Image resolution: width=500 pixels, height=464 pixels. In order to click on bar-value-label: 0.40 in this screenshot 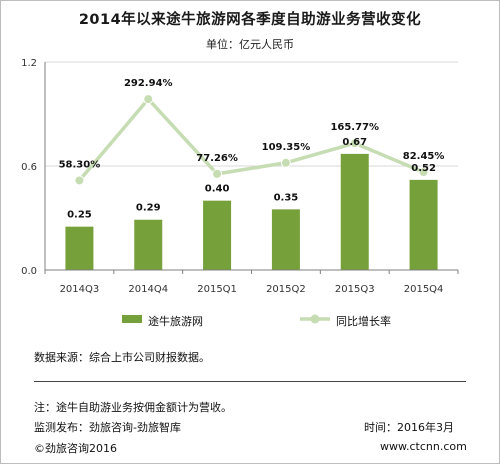, I will do `click(217, 189)`.